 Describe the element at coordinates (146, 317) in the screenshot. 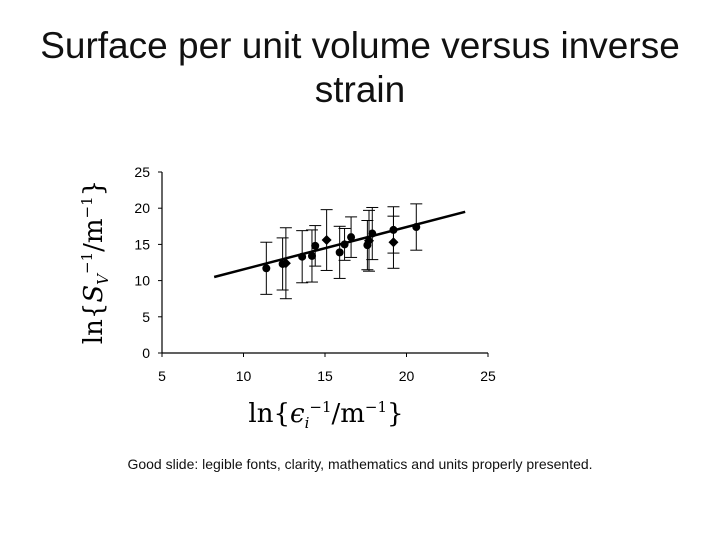

I see `y-tick-label: 5` at that location.